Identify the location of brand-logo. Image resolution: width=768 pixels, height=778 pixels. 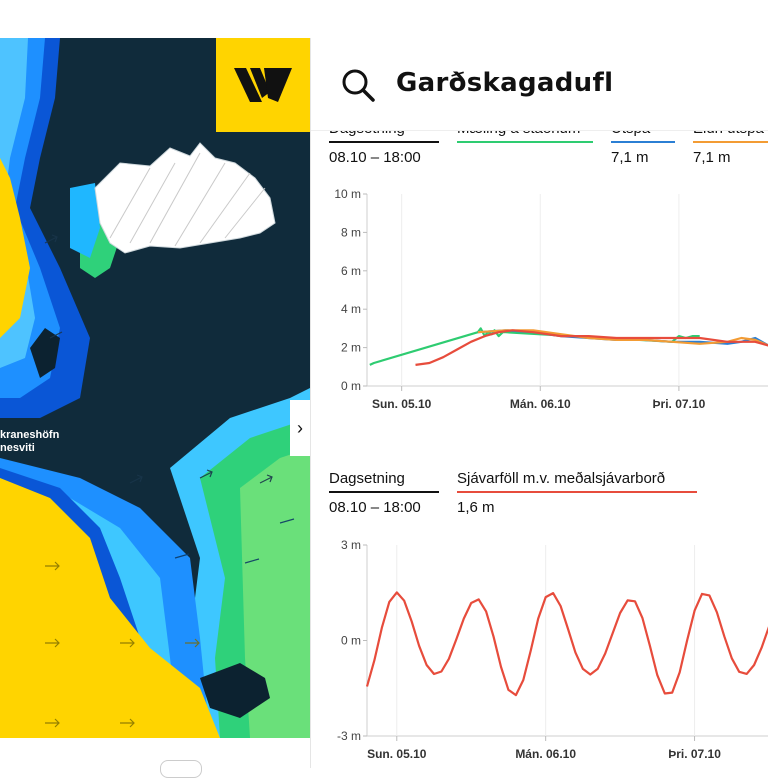
(263, 85).